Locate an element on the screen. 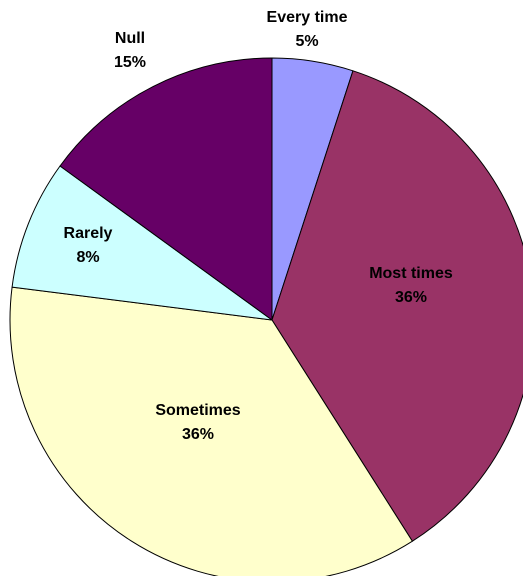 The width and height of the screenshot is (523, 576). data-label-category: Rarely is located at coordinates (88, 233).